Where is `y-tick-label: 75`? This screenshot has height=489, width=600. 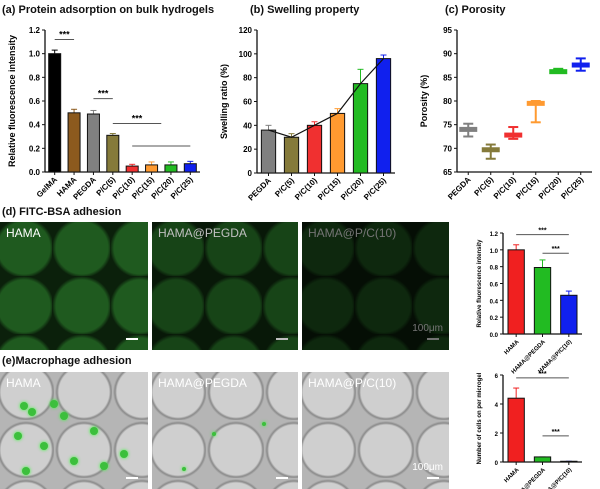
y-tick-label: 75 is located at coordinates (447, 125).